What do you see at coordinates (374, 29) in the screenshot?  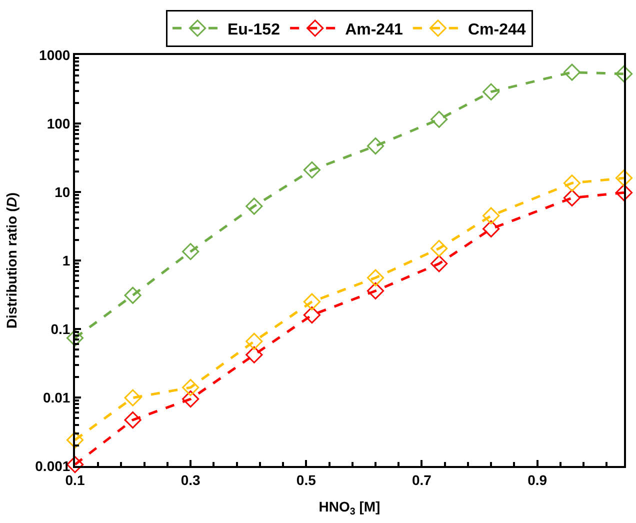 I see `legend-label: Am-241` at bounding box center [374, 29].